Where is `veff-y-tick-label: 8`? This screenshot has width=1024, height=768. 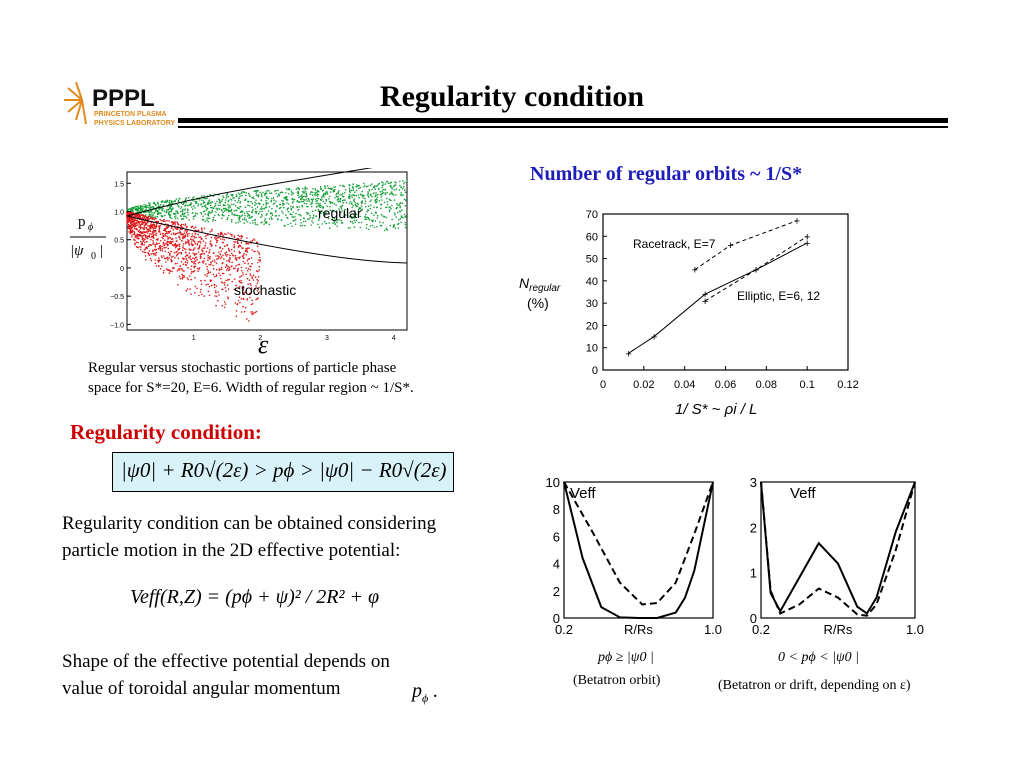
veff-y-tick-label: 8 is located at coordinates (556, 509).